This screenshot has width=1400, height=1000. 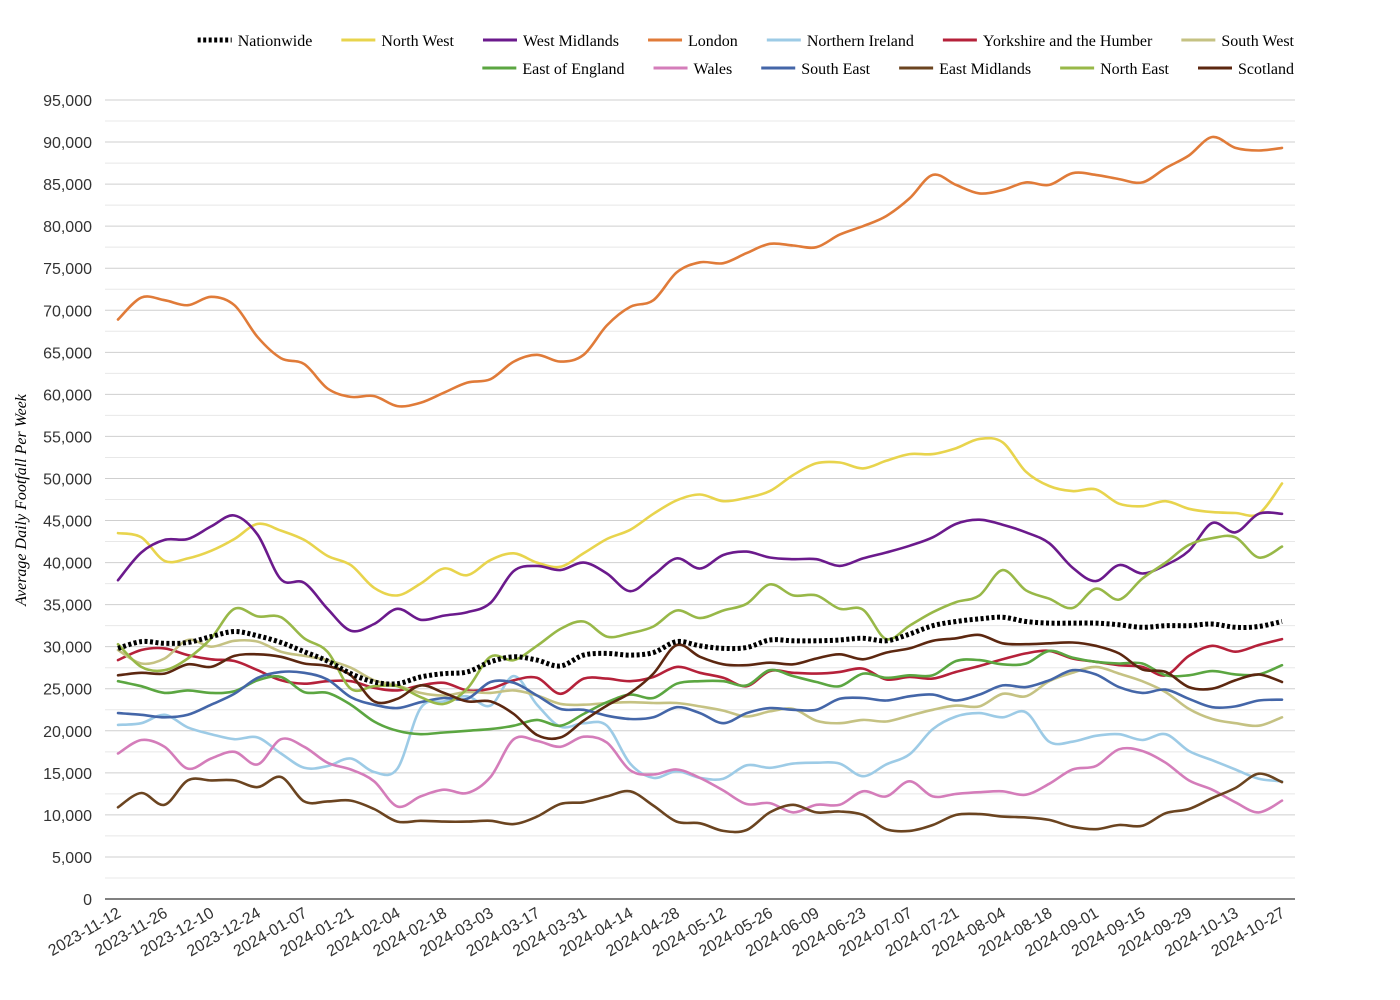 I want to click on y-tick-label: 65,000, so click(x=67, y=353).